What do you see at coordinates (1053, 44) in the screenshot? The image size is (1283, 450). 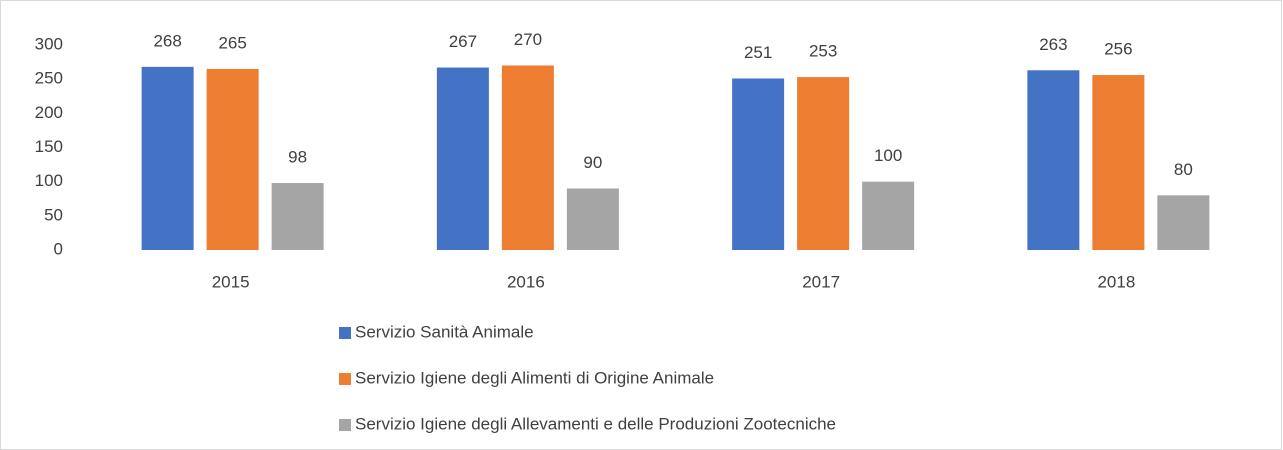 I see `data-label: 263` at bounding box center [1053, 44].